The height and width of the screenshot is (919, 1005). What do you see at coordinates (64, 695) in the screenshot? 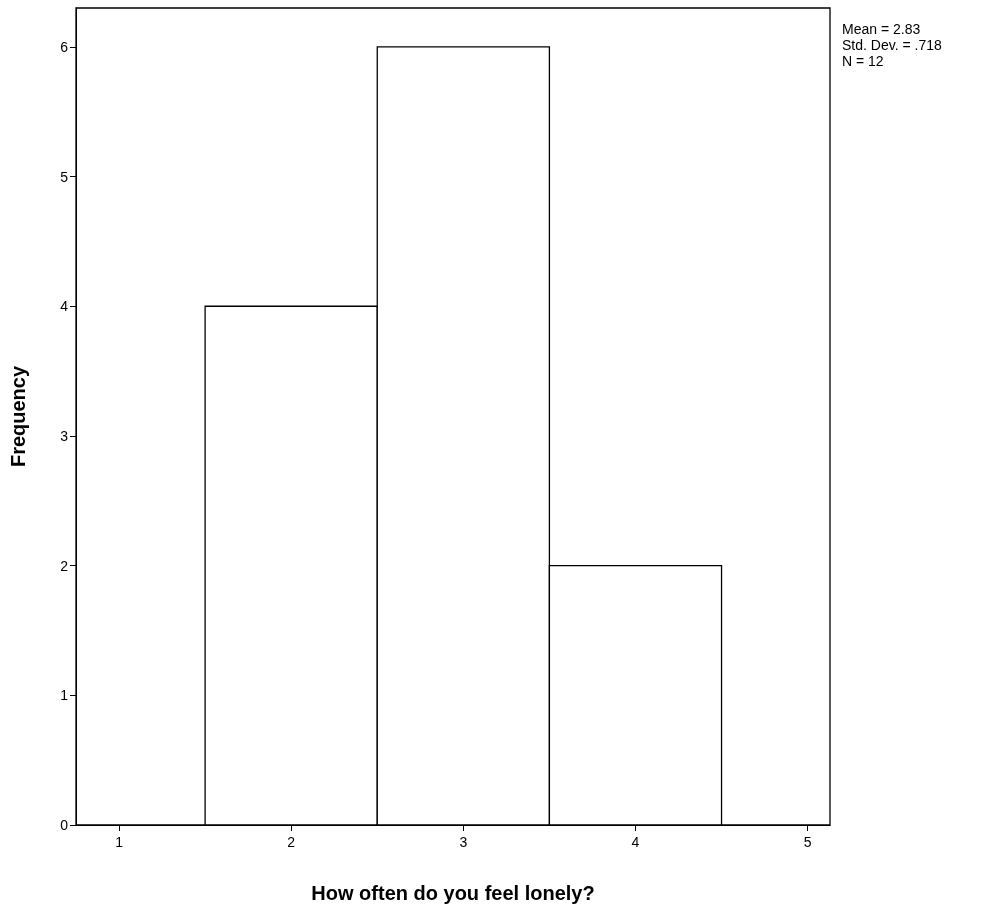
I see `y-tick-label: 1` at bounding box center [64, 695].